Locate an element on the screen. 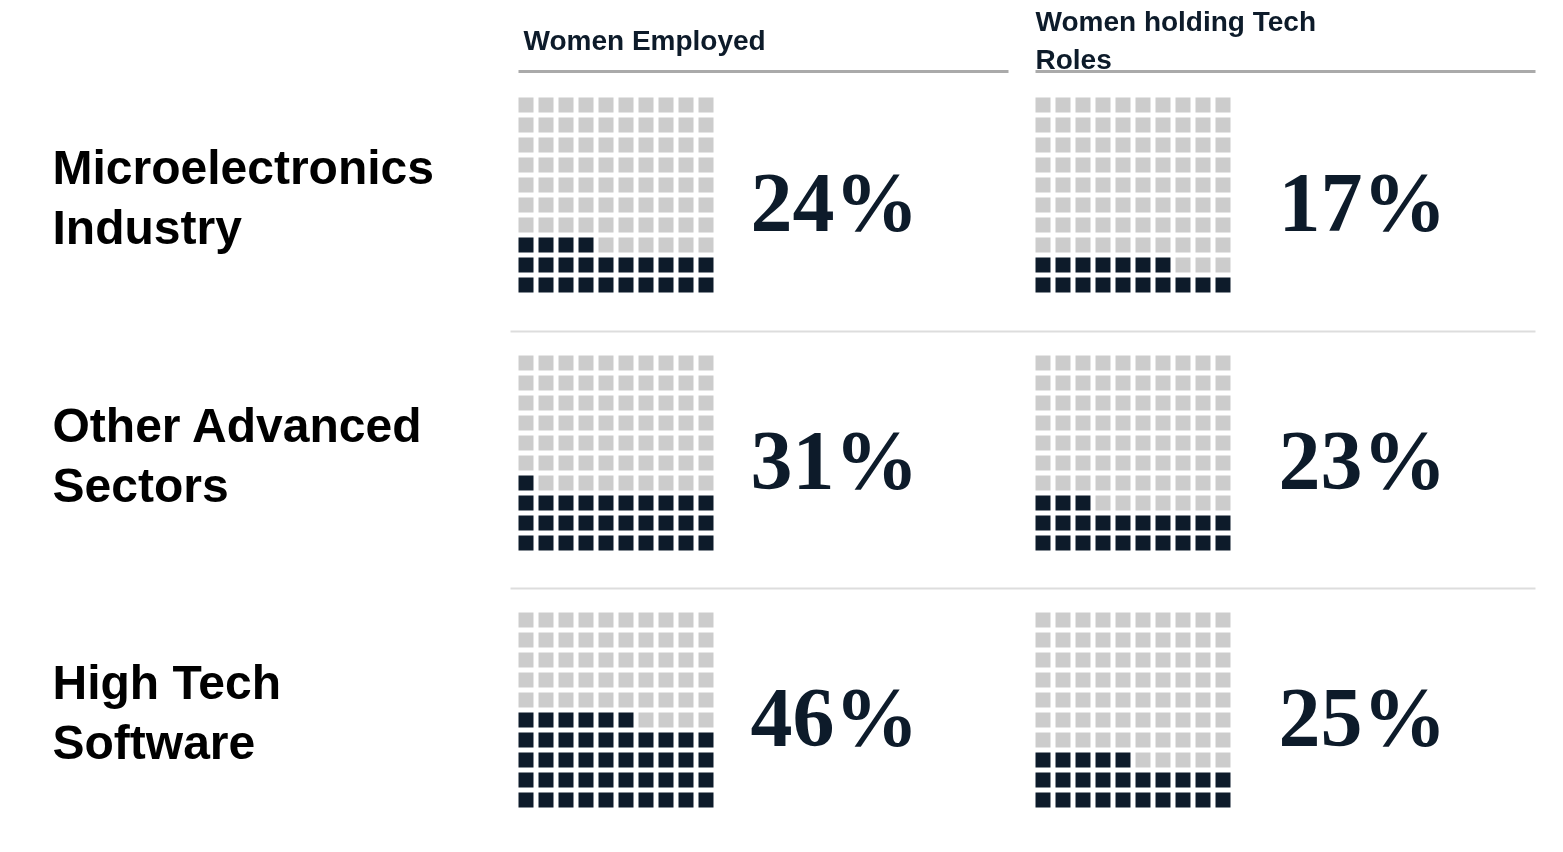 This screenshot has height=852, width=1563. legend-label: Women Employed is located at coordinates (644, 40).